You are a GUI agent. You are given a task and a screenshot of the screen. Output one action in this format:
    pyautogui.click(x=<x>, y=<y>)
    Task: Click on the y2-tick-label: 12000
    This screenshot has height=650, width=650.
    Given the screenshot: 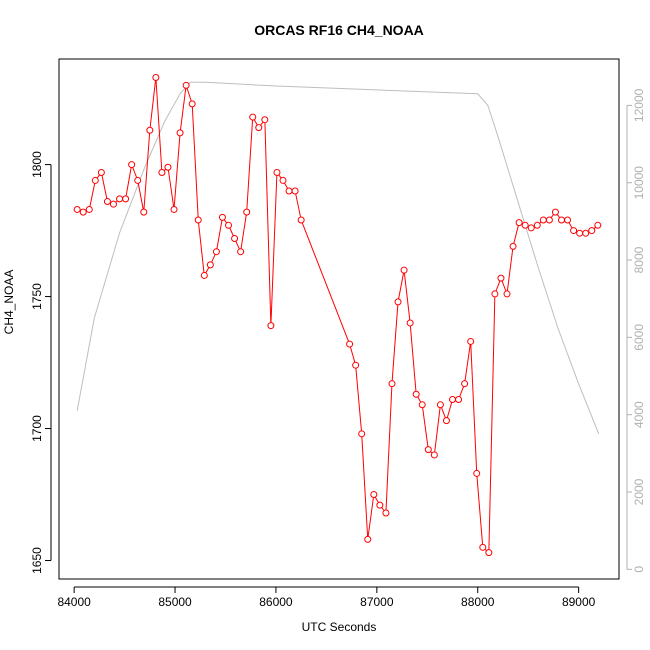 What is the action you would take?
    pyautogui.click(x=639, y=105)
    